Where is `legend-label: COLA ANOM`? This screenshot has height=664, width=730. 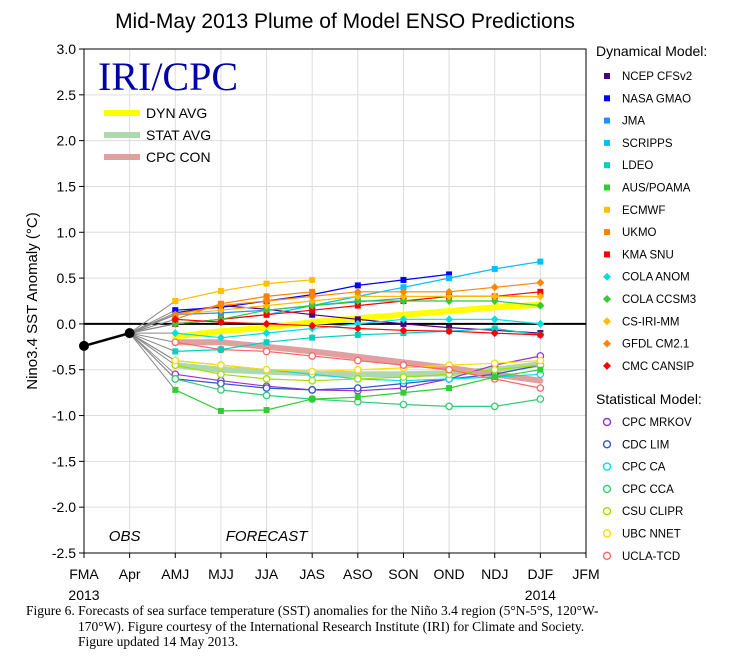
legend-label: COLA ANOM is located at coordinates (656, 278).